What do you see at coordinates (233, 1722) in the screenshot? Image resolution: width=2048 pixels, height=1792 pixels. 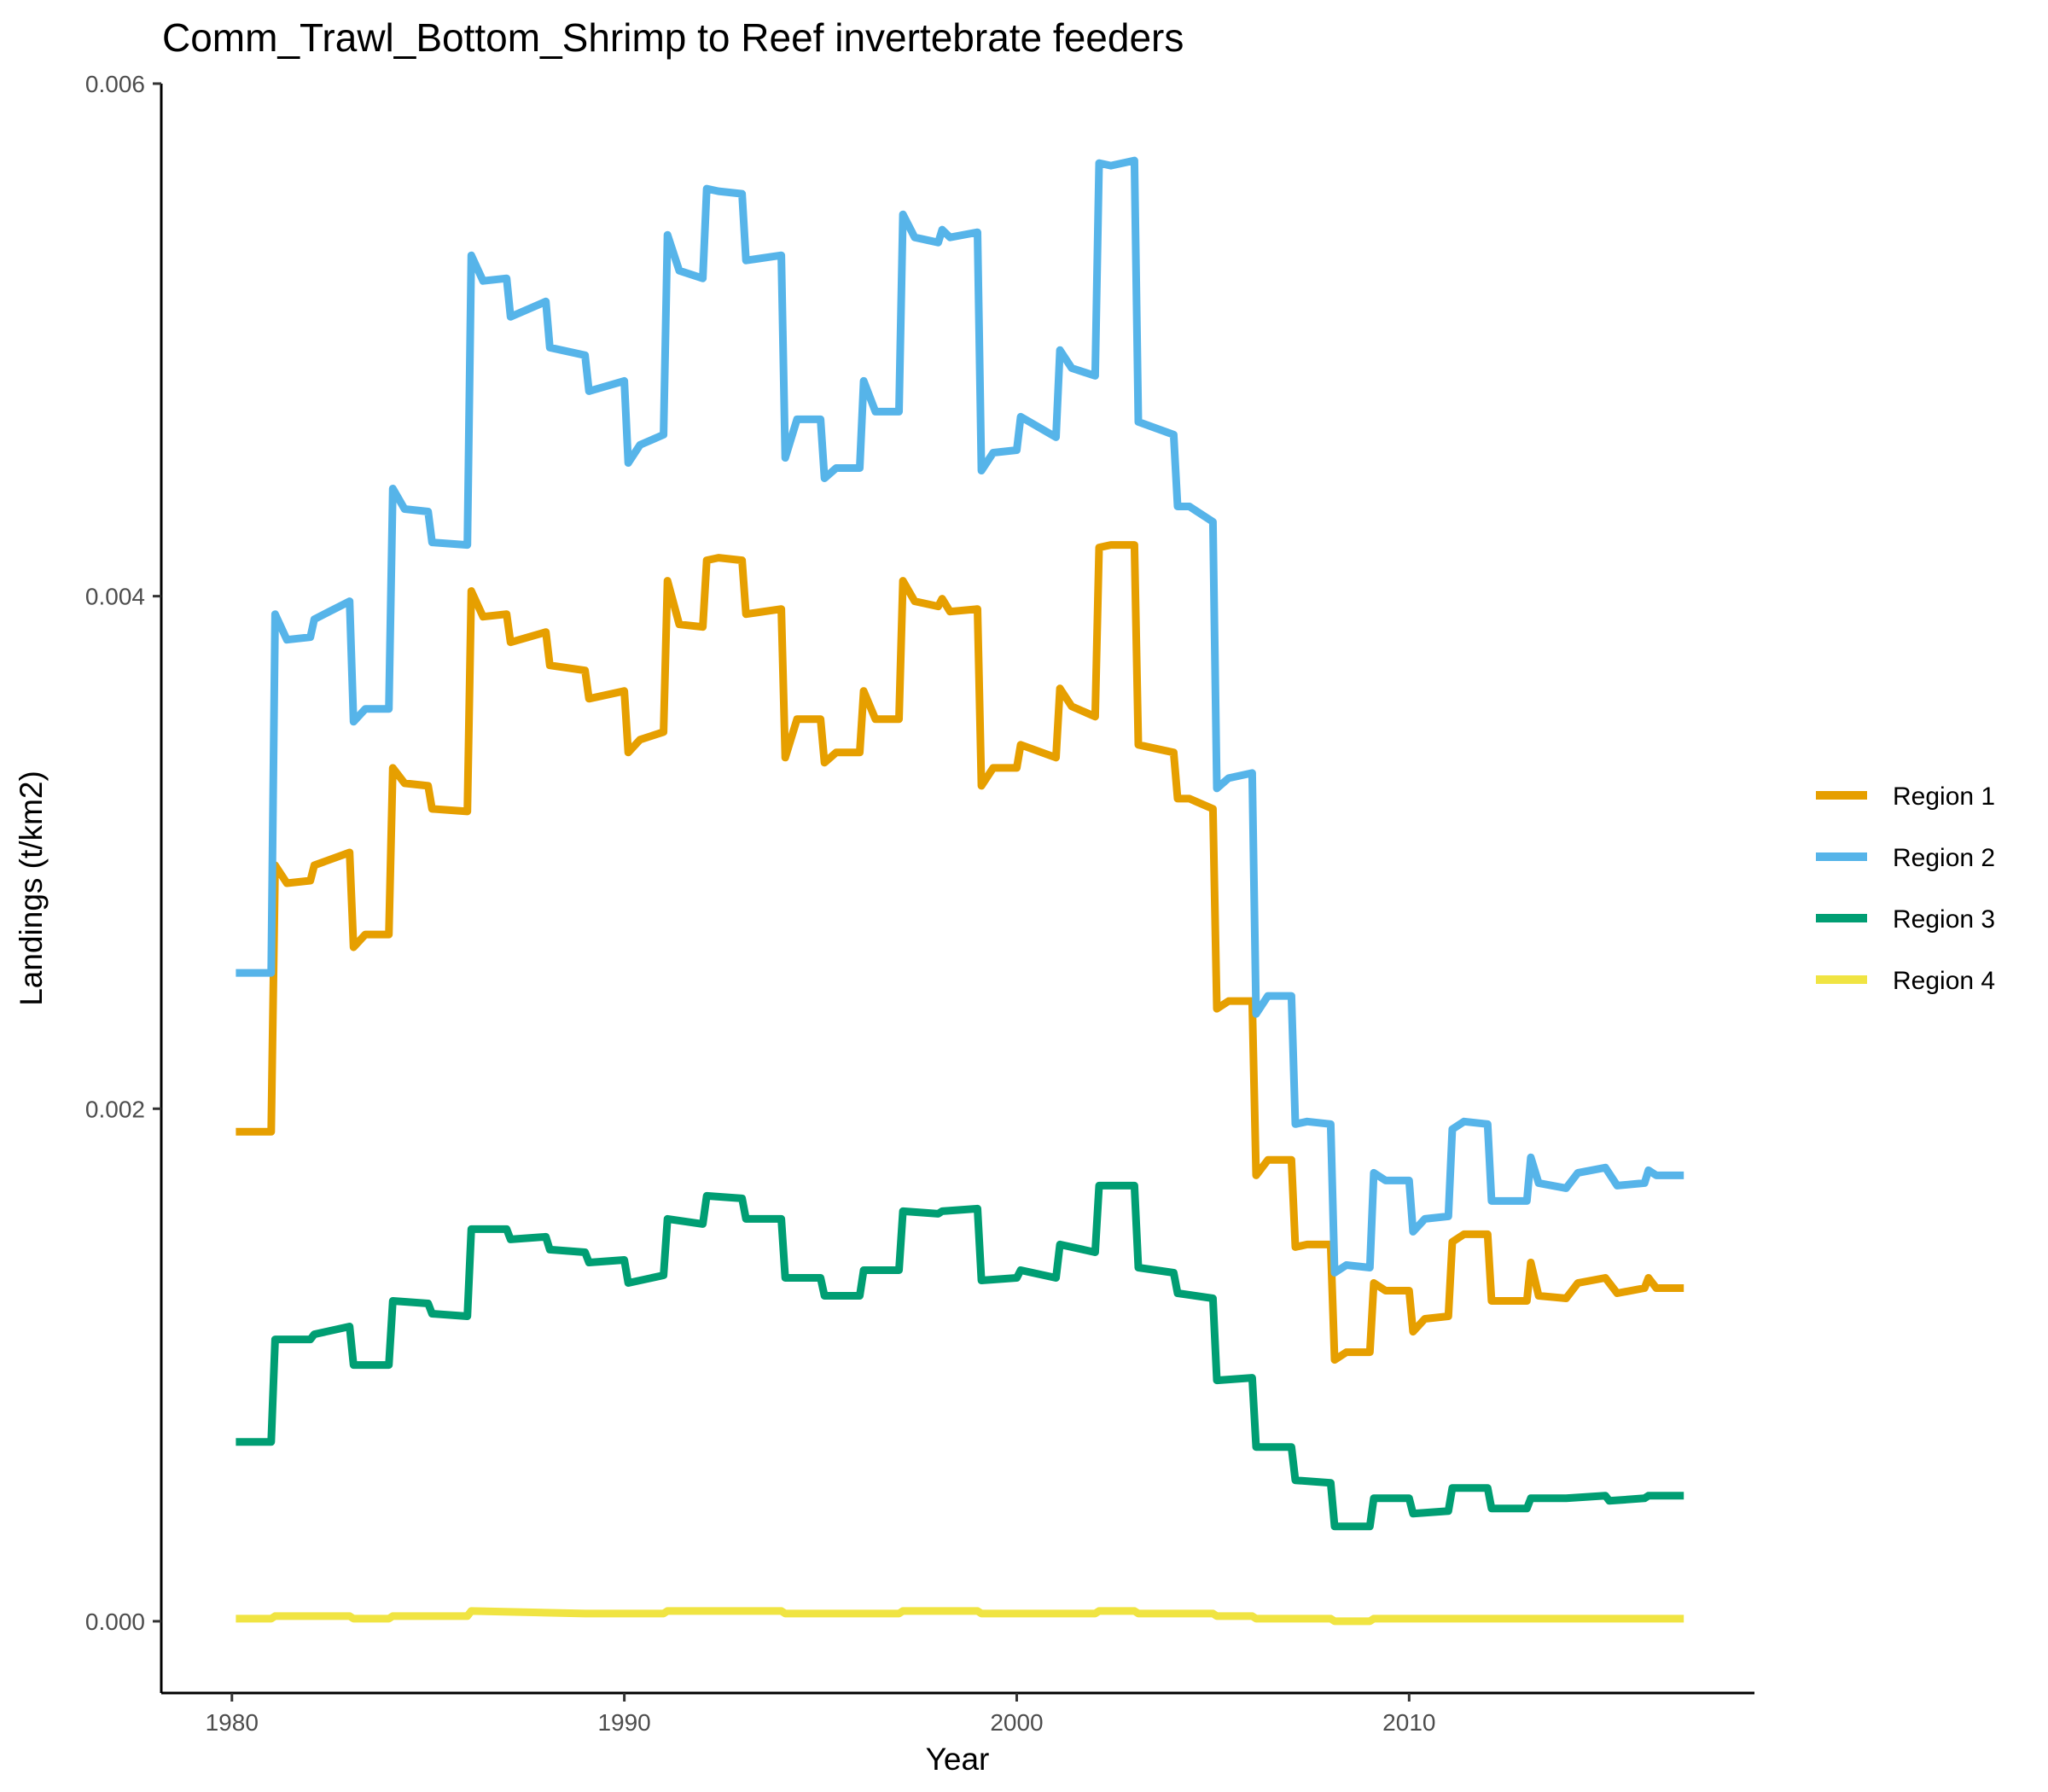 I see `x-tick-label: 1980` at bounding box center [233, 1722].